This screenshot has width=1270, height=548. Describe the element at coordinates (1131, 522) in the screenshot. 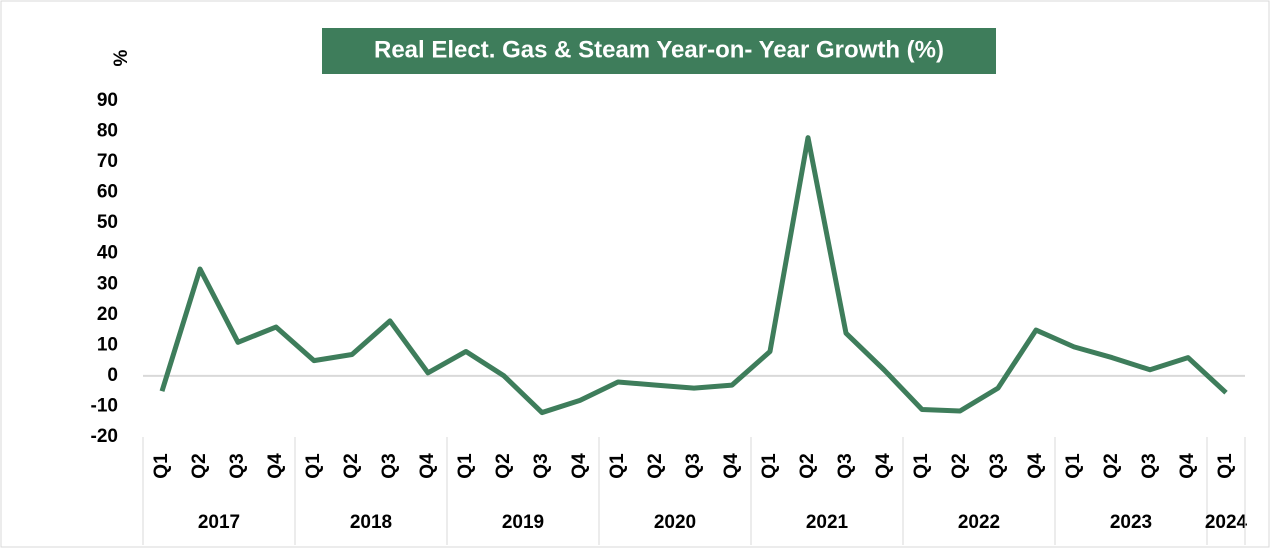

I see `x-group-label: 2023` at that location.